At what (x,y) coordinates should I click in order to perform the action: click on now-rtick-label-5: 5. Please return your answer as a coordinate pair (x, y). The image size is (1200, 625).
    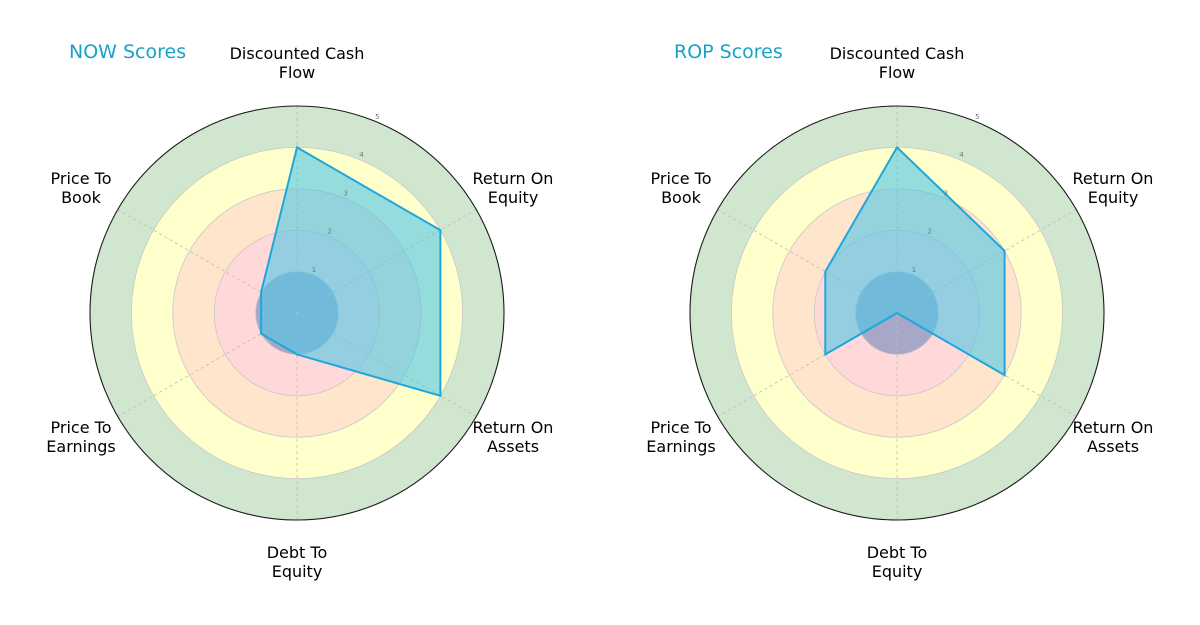
    Looking at the image, I should click on (377, 117).